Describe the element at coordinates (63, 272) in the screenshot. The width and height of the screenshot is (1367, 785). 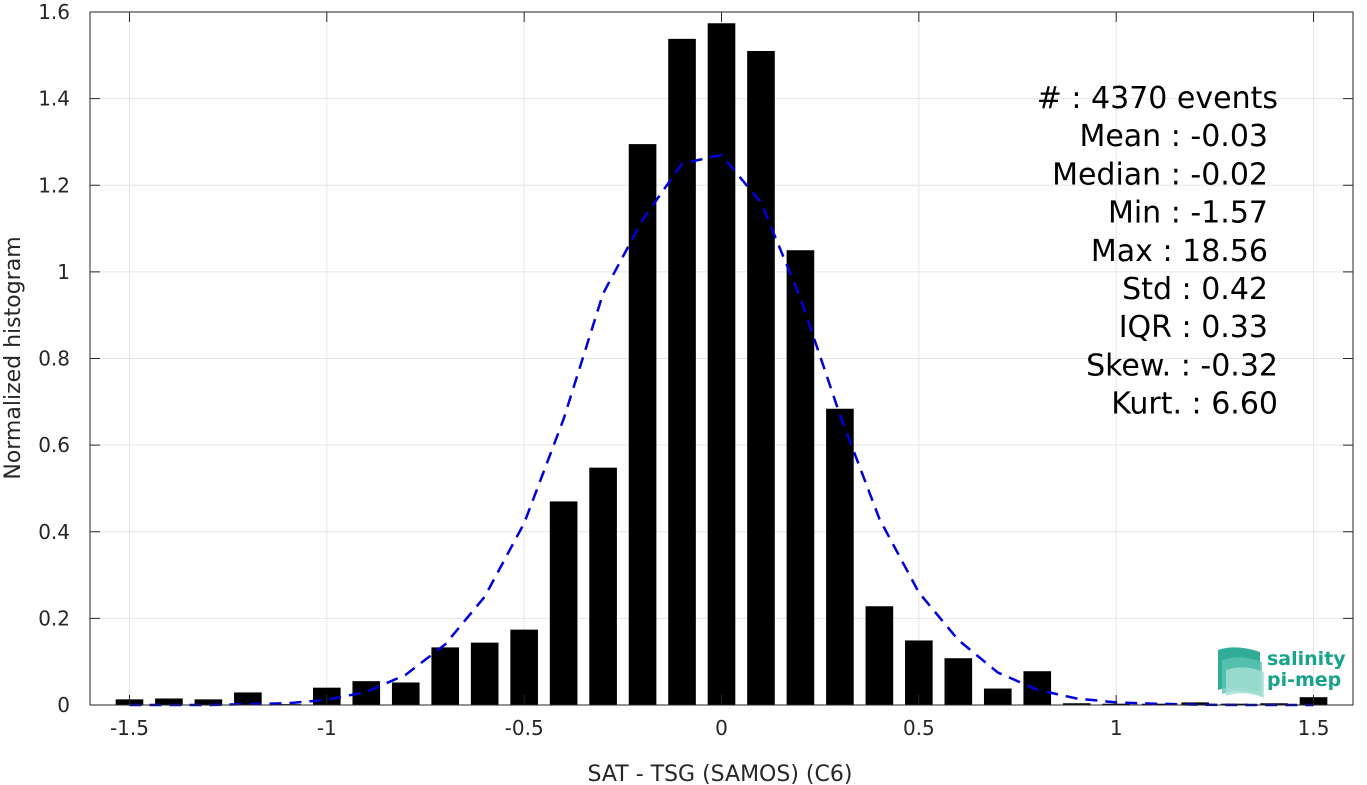
I see `y-tick-label: 1` at that location.